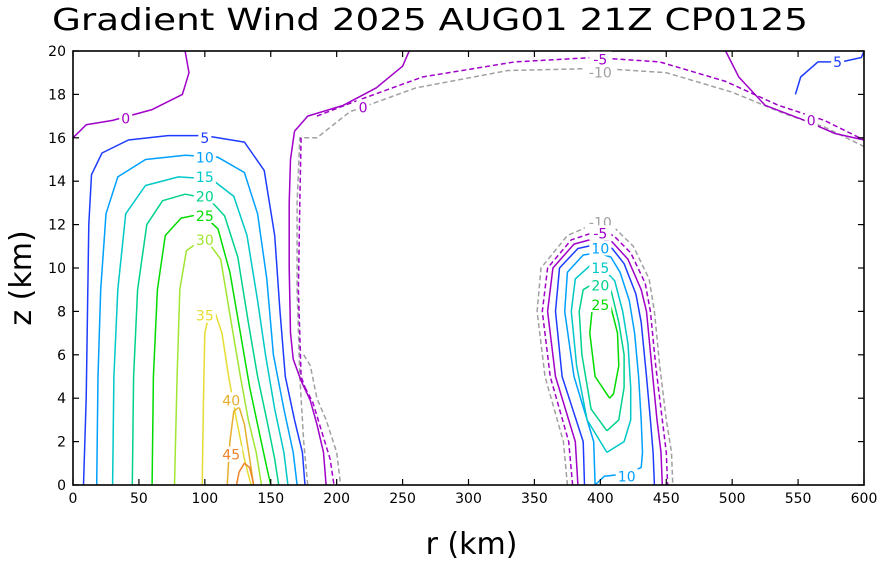 Image resolution: width=879 pixels, height=561 pixels. What do you see at coordinates (430, 20) in the screenshot?
I see `chart-title: Gradient Wind 2025 AUG01 21Z CP0125` at bounding box center [430, 20].